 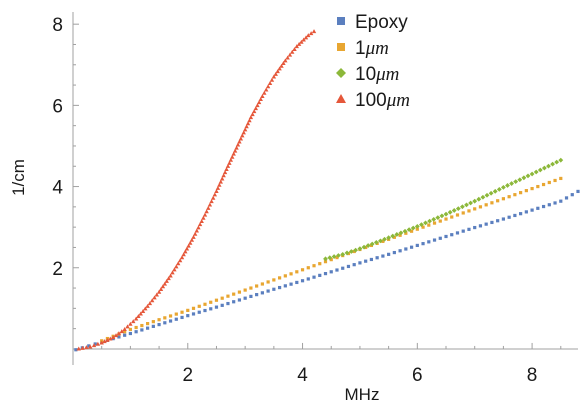 What do you see at coordinates (187, 375) in the screenshot?
I see `x-tick-label: 2` at bounding box center [187, 375].